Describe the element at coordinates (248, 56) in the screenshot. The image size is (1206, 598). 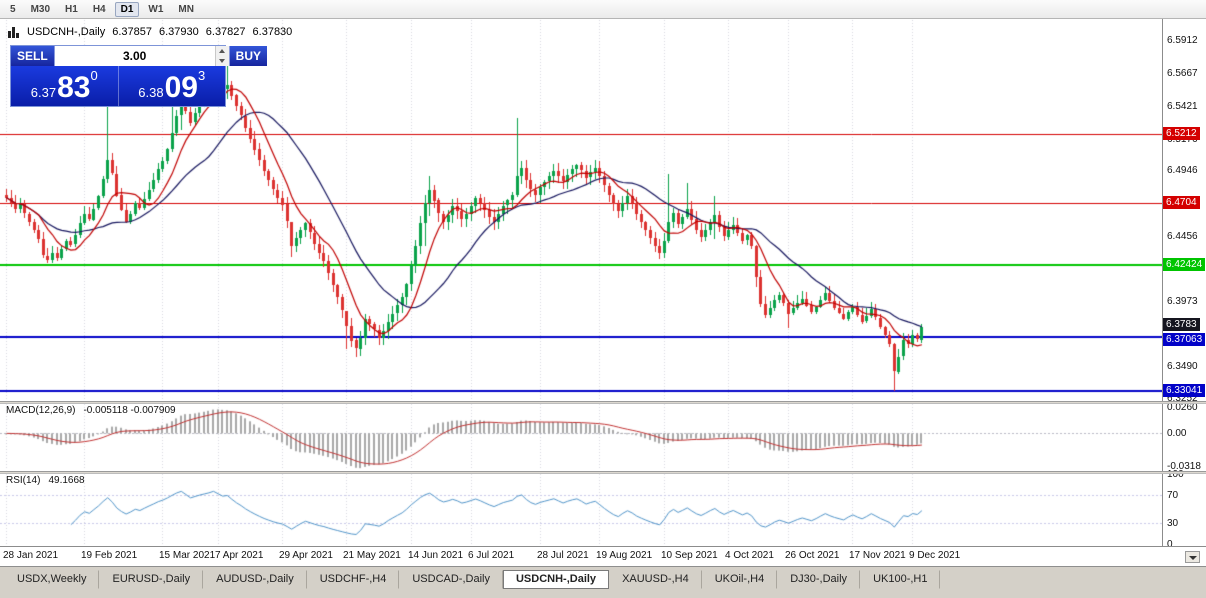
I see `buy-button: BUY` at that location.